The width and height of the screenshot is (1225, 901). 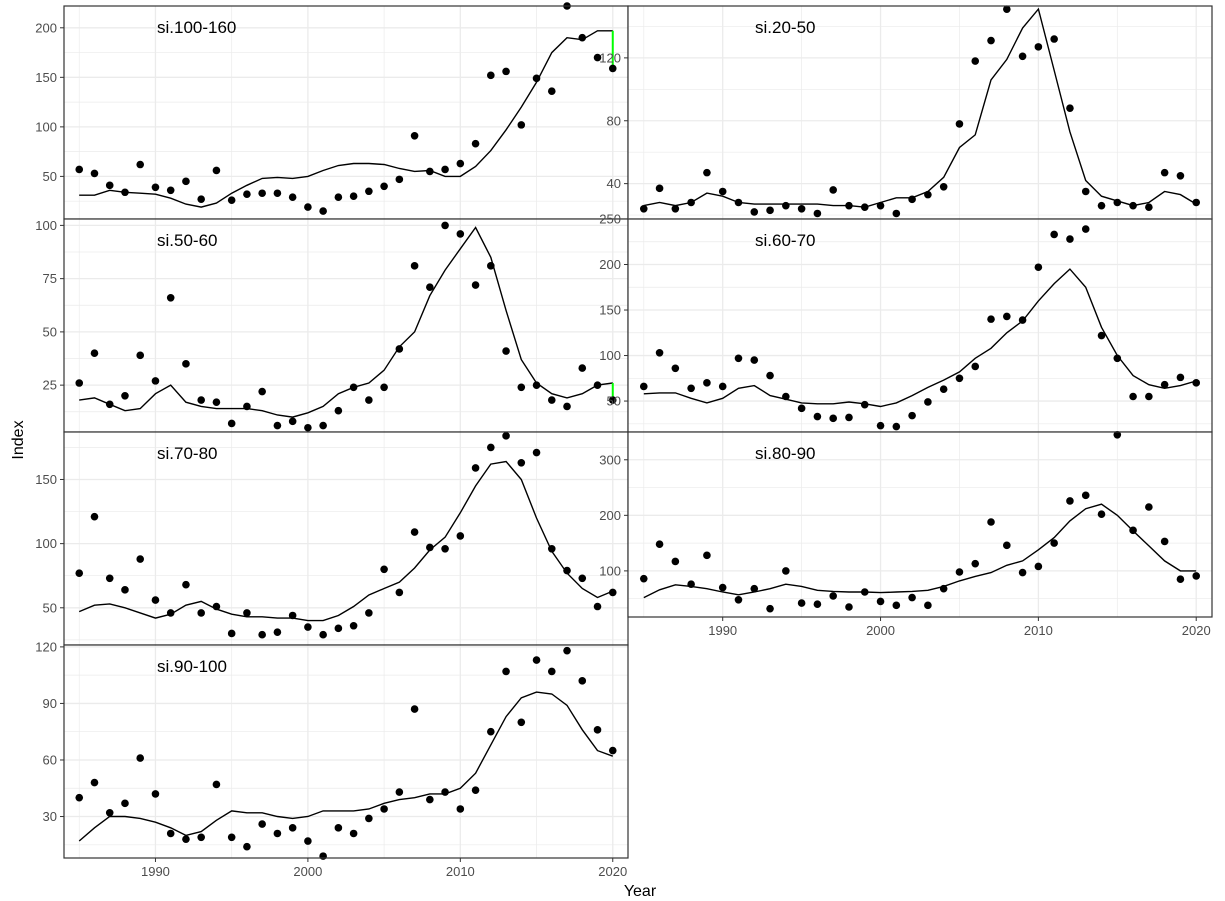 What do you see at coordinates (906, 322) in the screenshot?
I see `panel-si-60-70: si.60-70 50 100 150 200 250` at bounding box center [906, 322].